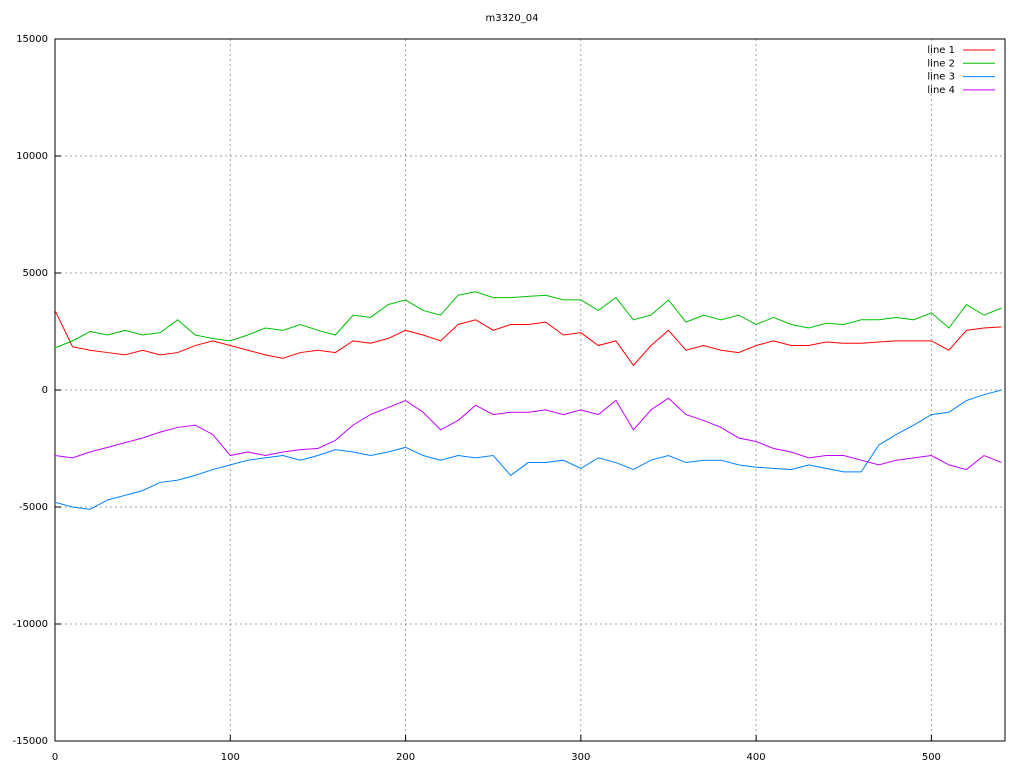 The width and height of the screenshot is (1024, 772). What do you see at coordinates (45, 390) in the screenshot?
I see `y-tick-label: 0` at bounding box center [45, 390].